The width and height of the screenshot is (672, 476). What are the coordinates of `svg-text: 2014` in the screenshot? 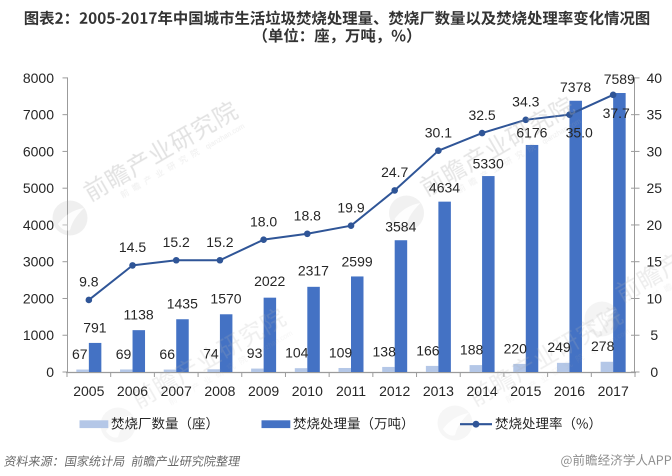 It's located at (482, 391).